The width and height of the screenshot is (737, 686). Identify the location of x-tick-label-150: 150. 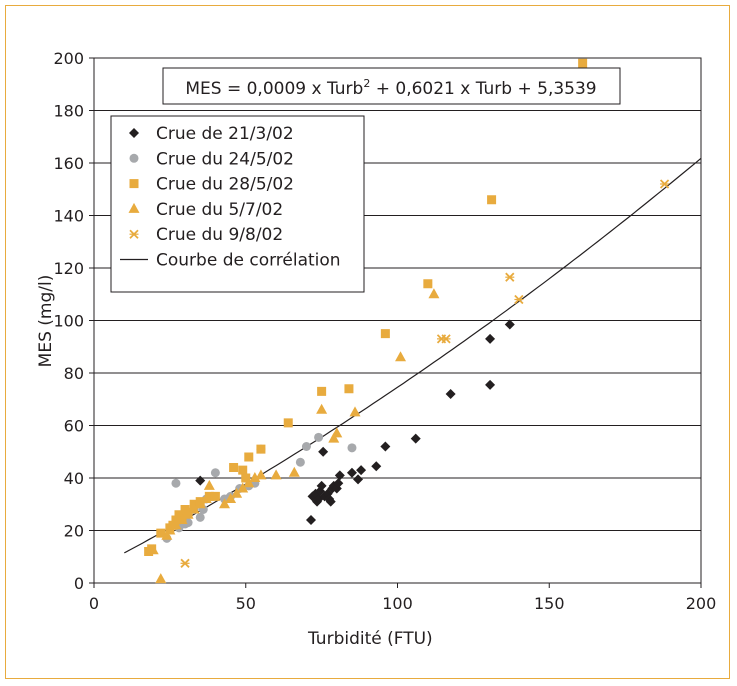
(549, 603).